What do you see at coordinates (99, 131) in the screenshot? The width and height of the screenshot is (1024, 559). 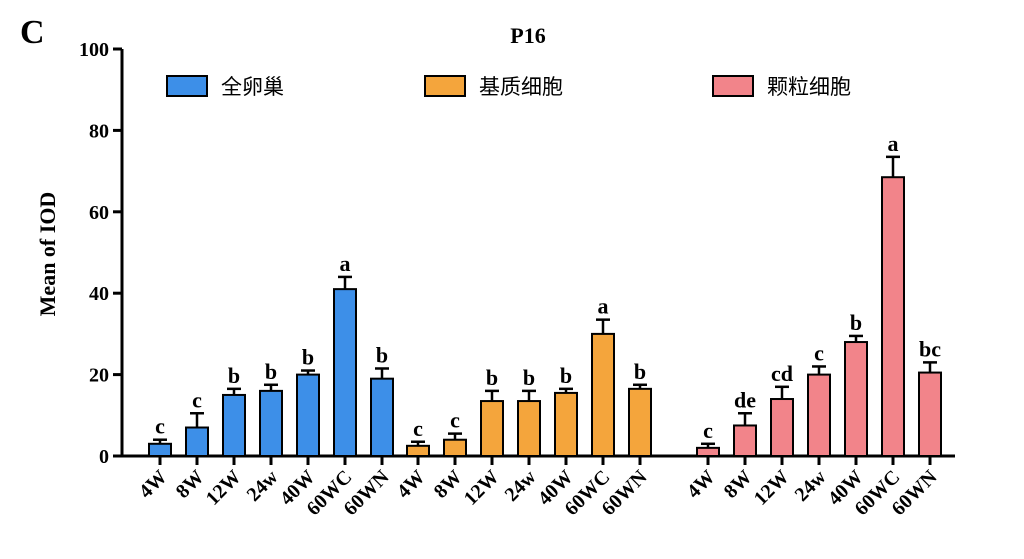 I see `y-tick-label: 80` at bounding box center [99, 131].